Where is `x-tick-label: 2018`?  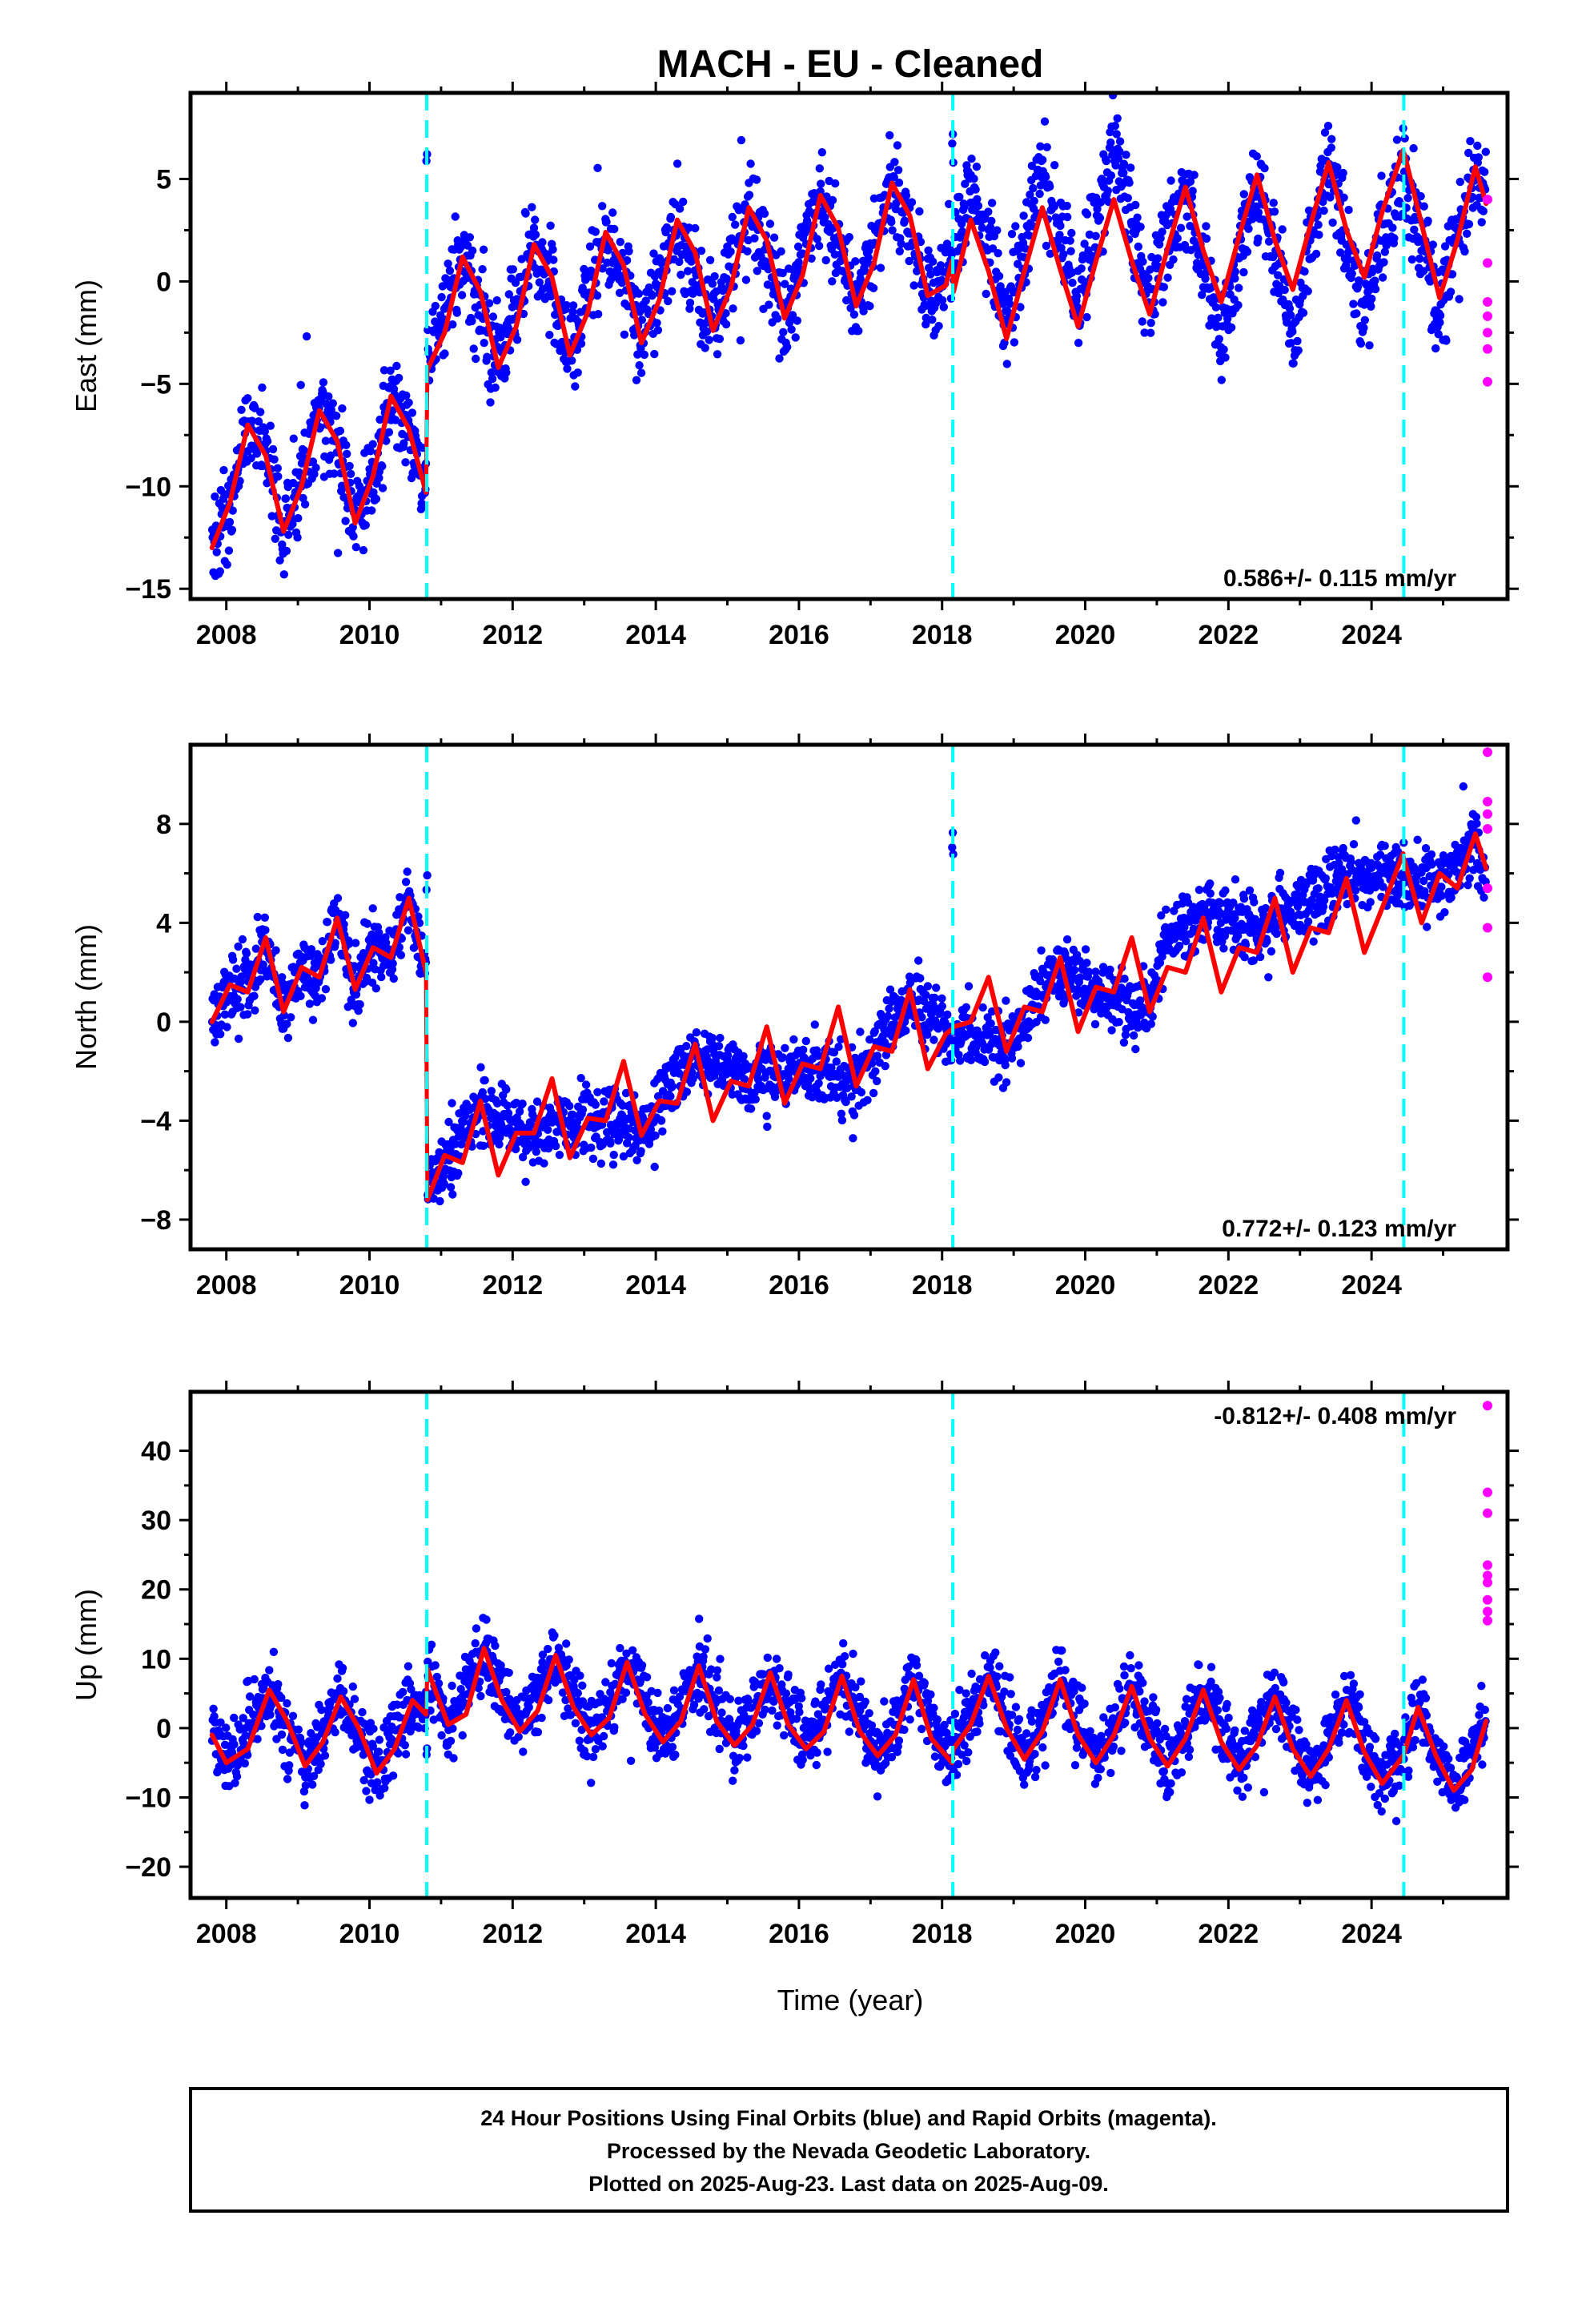
x-tick-label: 2018 is located at coordinates (942, 1285).